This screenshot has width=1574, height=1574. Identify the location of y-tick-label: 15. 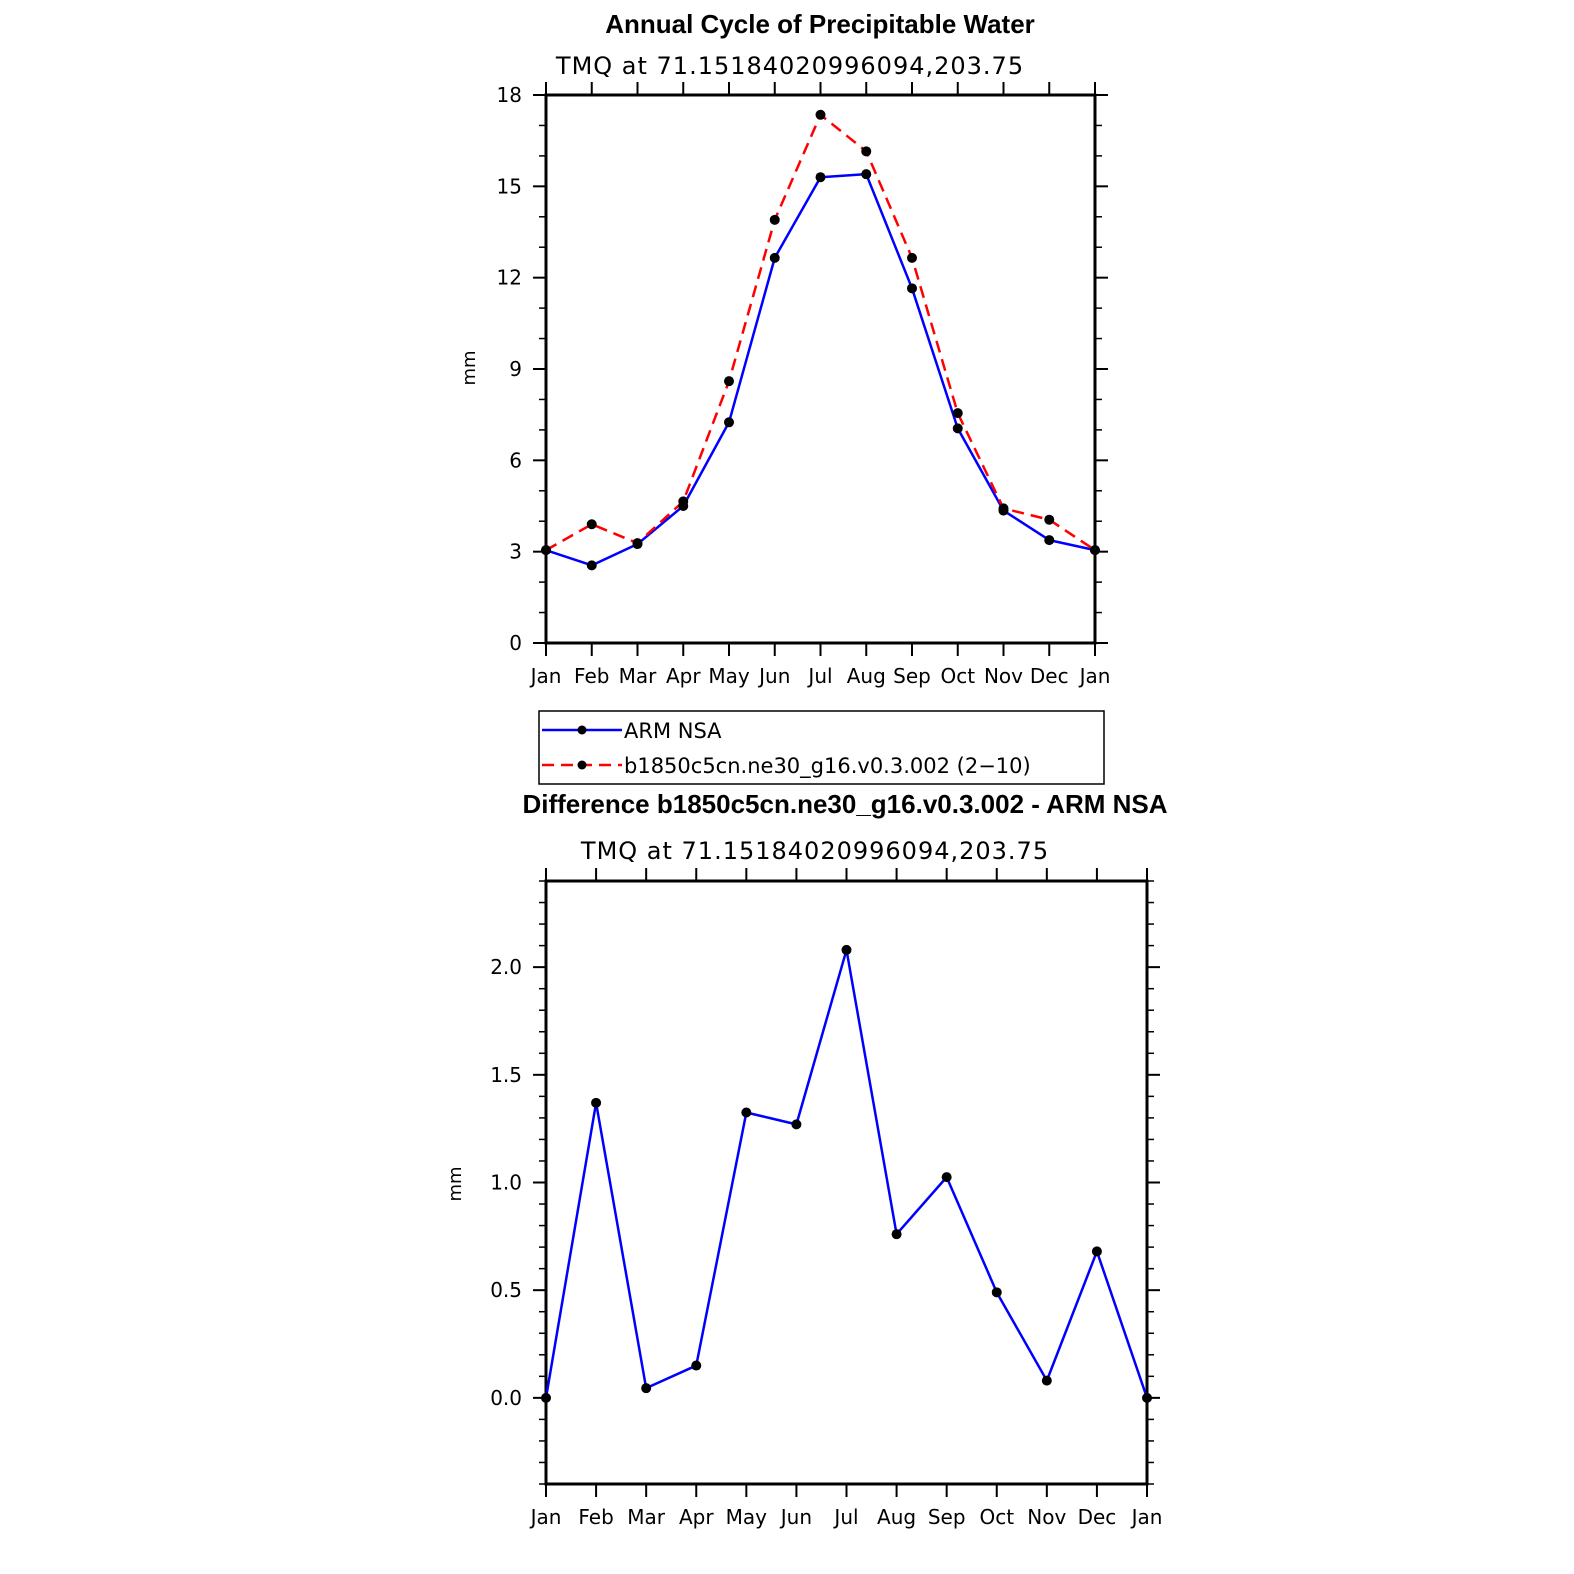
(509, 186).